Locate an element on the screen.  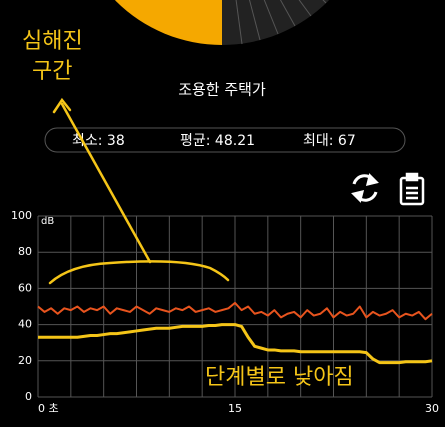
y-tick-label: 40 is located at coordinates (25, 324).